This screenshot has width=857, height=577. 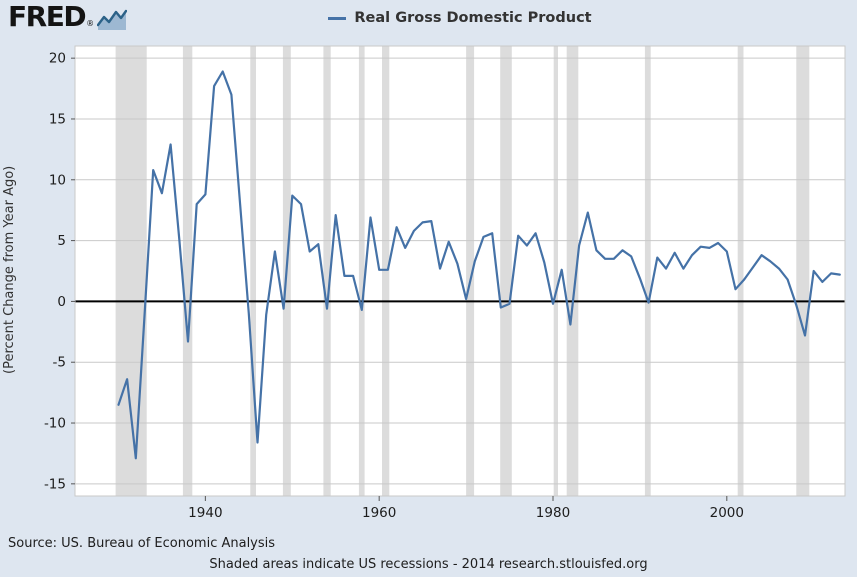 I want to click on source-attribution: Source: US. Bureau of Economic Analysis, so click(x=142, y=543).